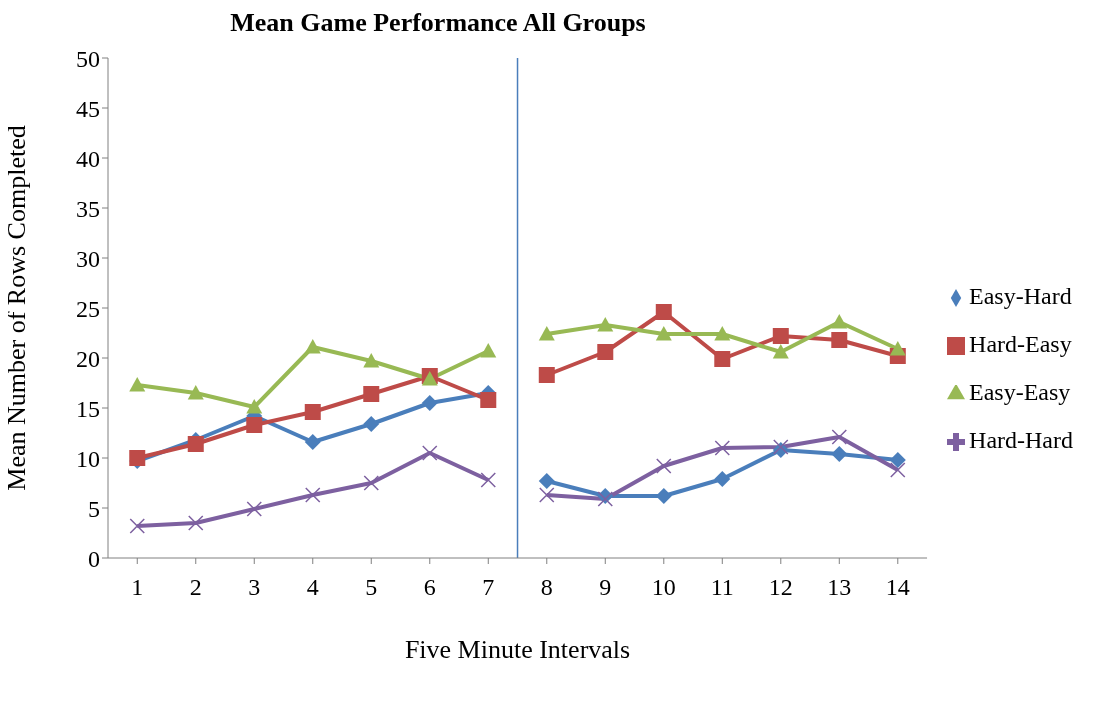 Image resolution: width=1103 pixels, height=706 pixels. I want to click on x-tick-label: 1, so click(137, 587).